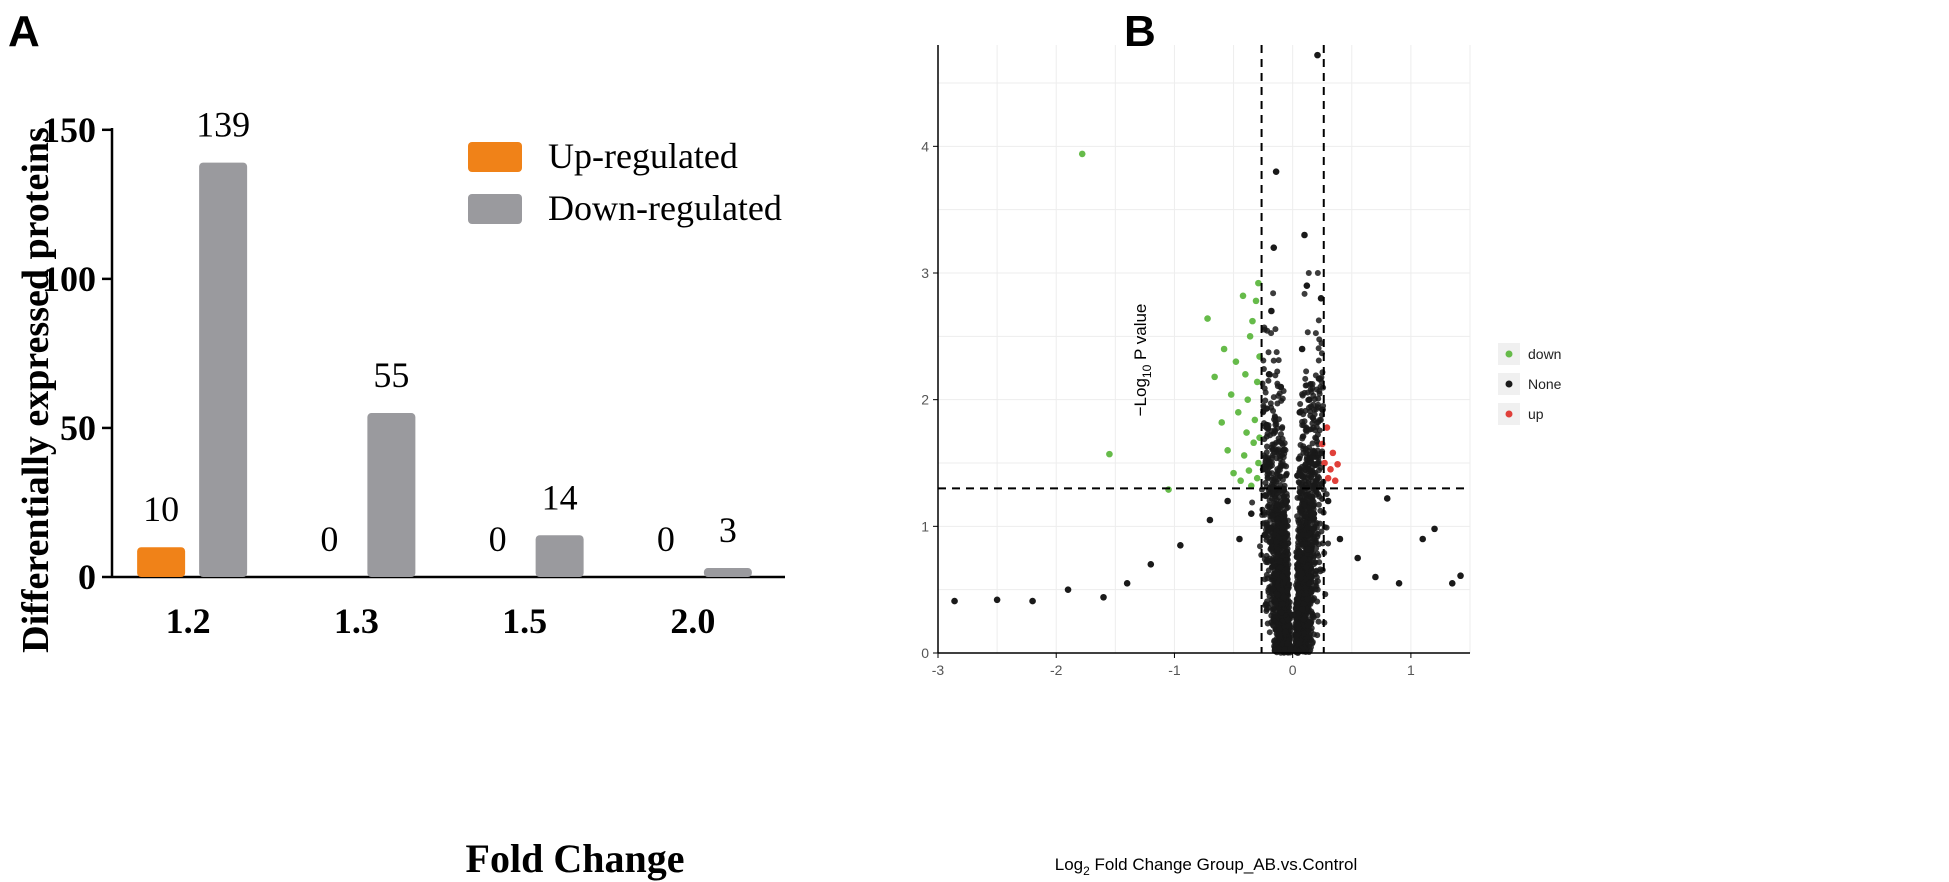 This screenshot has height=882, width=1949. Describe the element at coordinates (524, 621) in the screenshot. I see `bar-chart-x-tick-label: 1.5` at that location.